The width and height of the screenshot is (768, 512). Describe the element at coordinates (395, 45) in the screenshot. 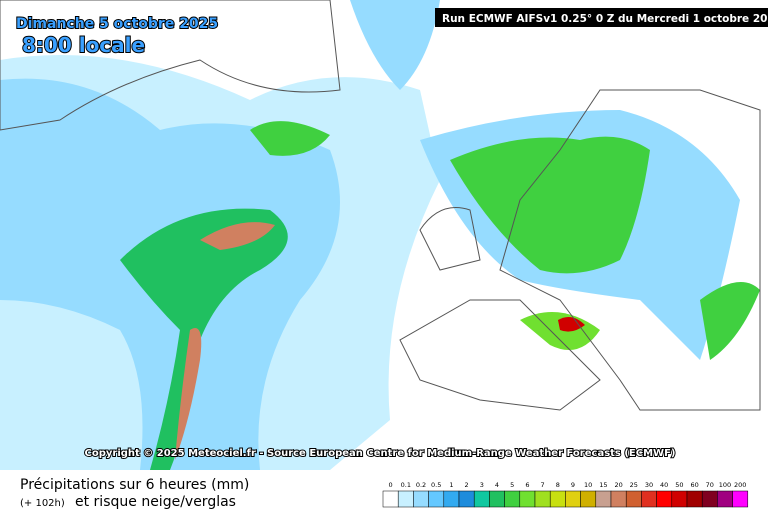

I see `precip-zone` at that location.